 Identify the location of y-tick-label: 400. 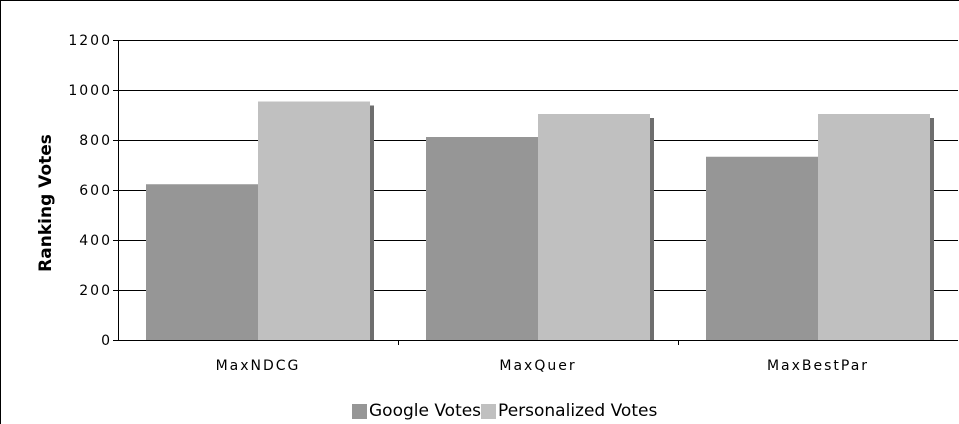
(95, 241).